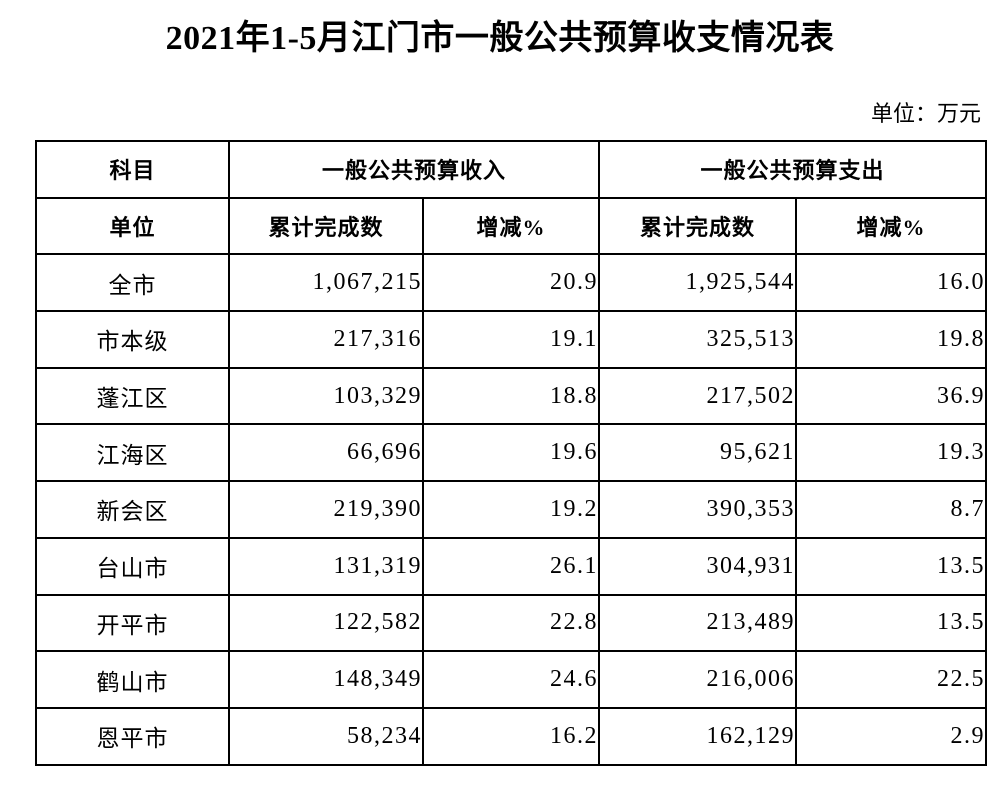 The height and width of the screenshot is (786, 1000). What do you see at coordinates (326, 566) in the screenshot?
I see `revenue-value-cell: 131,319` at bounding box center [326, 566].